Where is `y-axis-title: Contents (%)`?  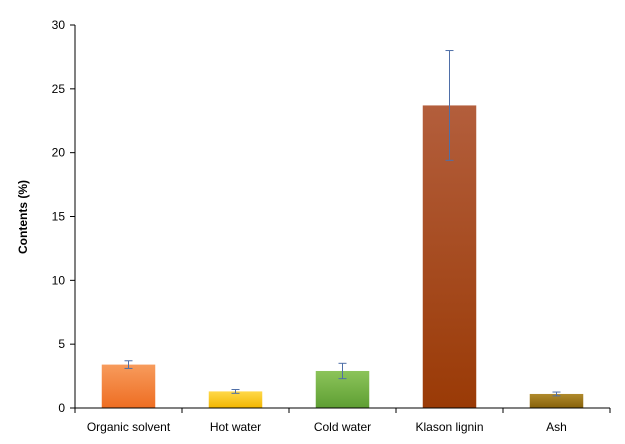 y-axis-title: Contents (%) is located at coordinates (23, 217).